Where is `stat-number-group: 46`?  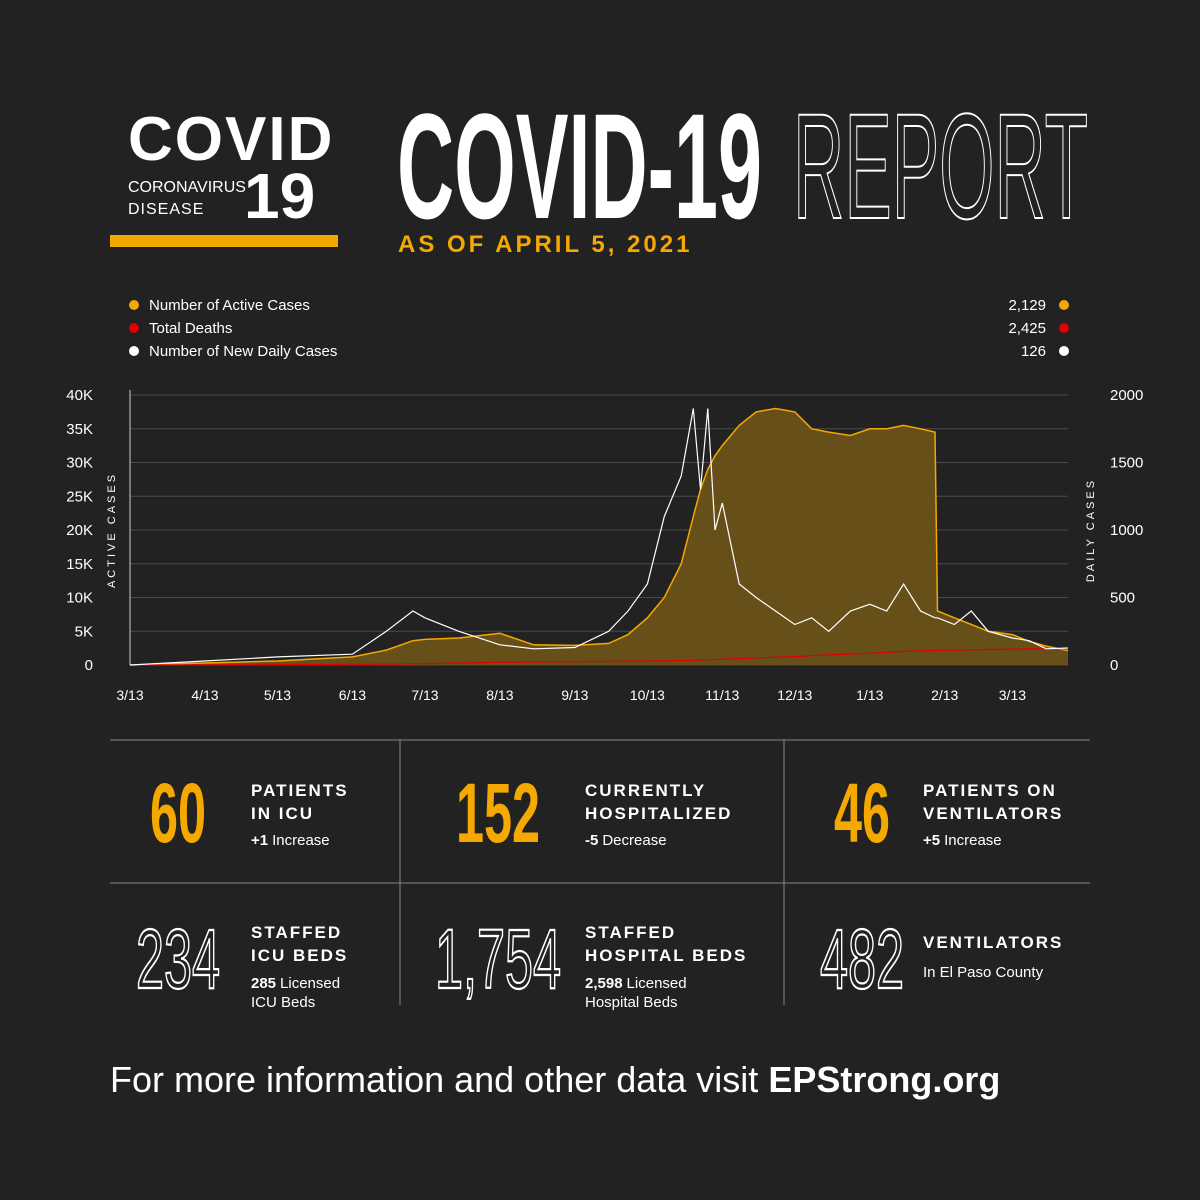 stat-number-group: 46 is located at coordinates (862, 813).